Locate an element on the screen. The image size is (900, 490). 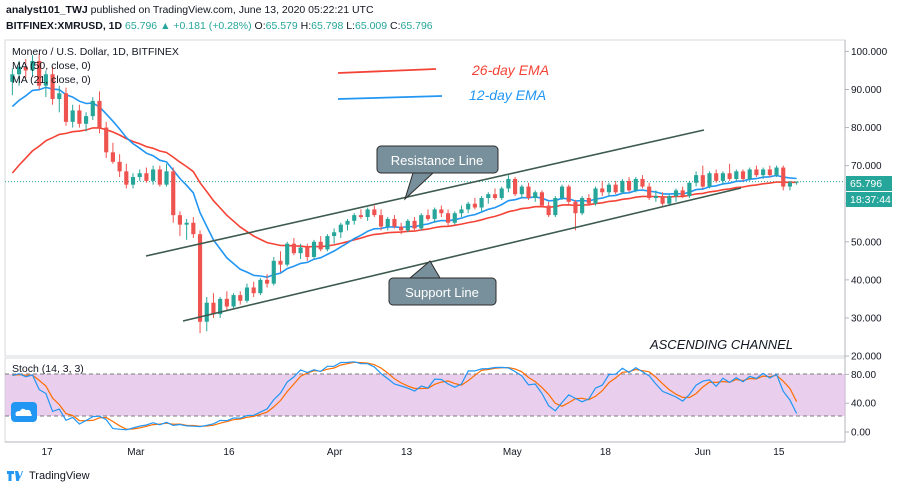
support-callout: Support Line is located at coordinates (442, 283).